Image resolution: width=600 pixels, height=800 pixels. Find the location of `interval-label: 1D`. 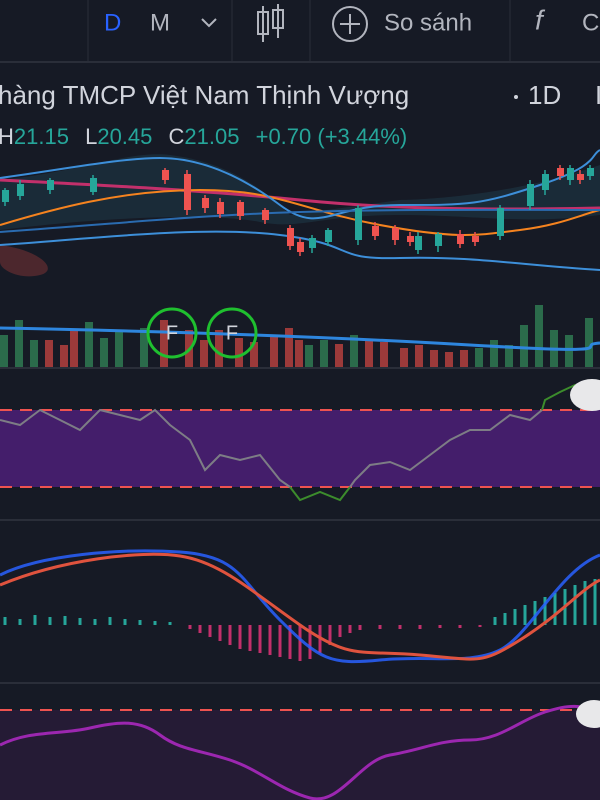

interval-label: 1D is located at coordinates (544, 95).